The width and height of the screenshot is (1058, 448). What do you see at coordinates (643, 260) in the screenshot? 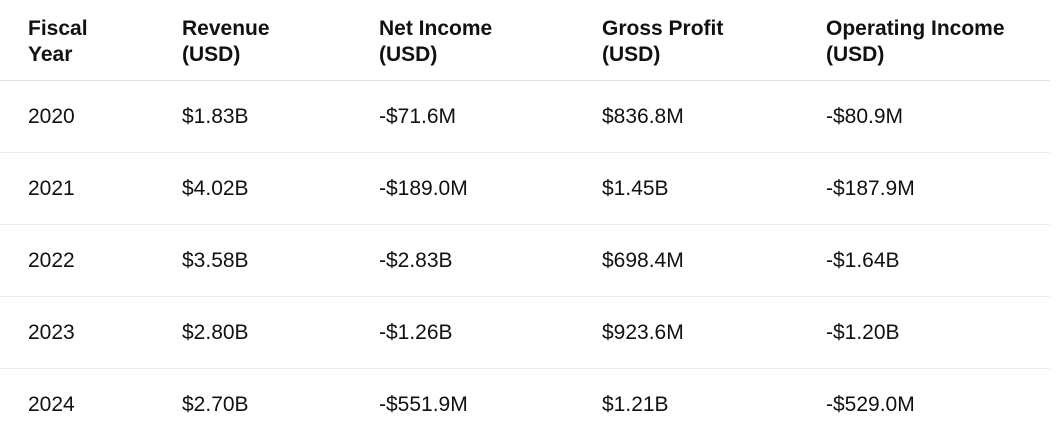
I see `cell-gross-profit: $698.4M` at bounding box center [643, 260].